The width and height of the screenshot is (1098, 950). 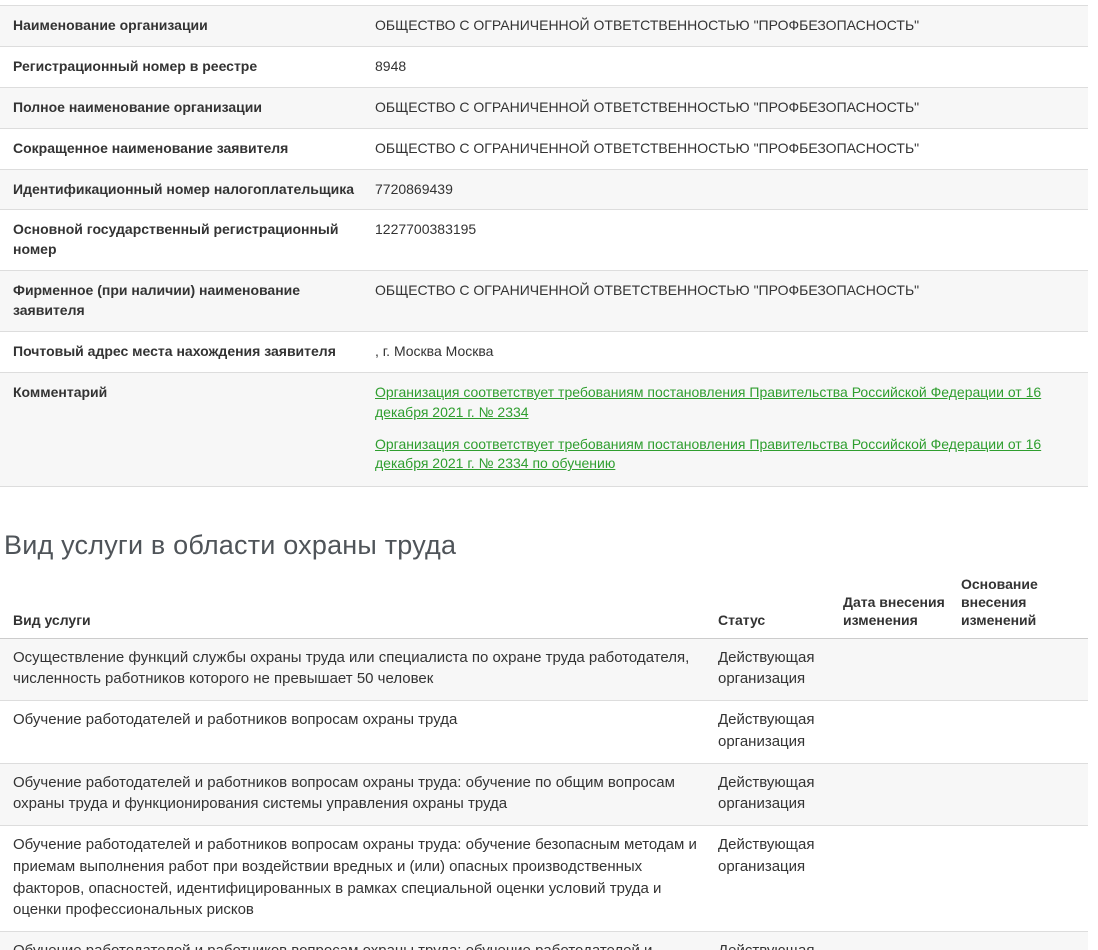 What do you see at coordinates (894, 602) in the screenshot?
I see `col-header-change-date: Дата внесения изменения` at bounding box center [894, 602].